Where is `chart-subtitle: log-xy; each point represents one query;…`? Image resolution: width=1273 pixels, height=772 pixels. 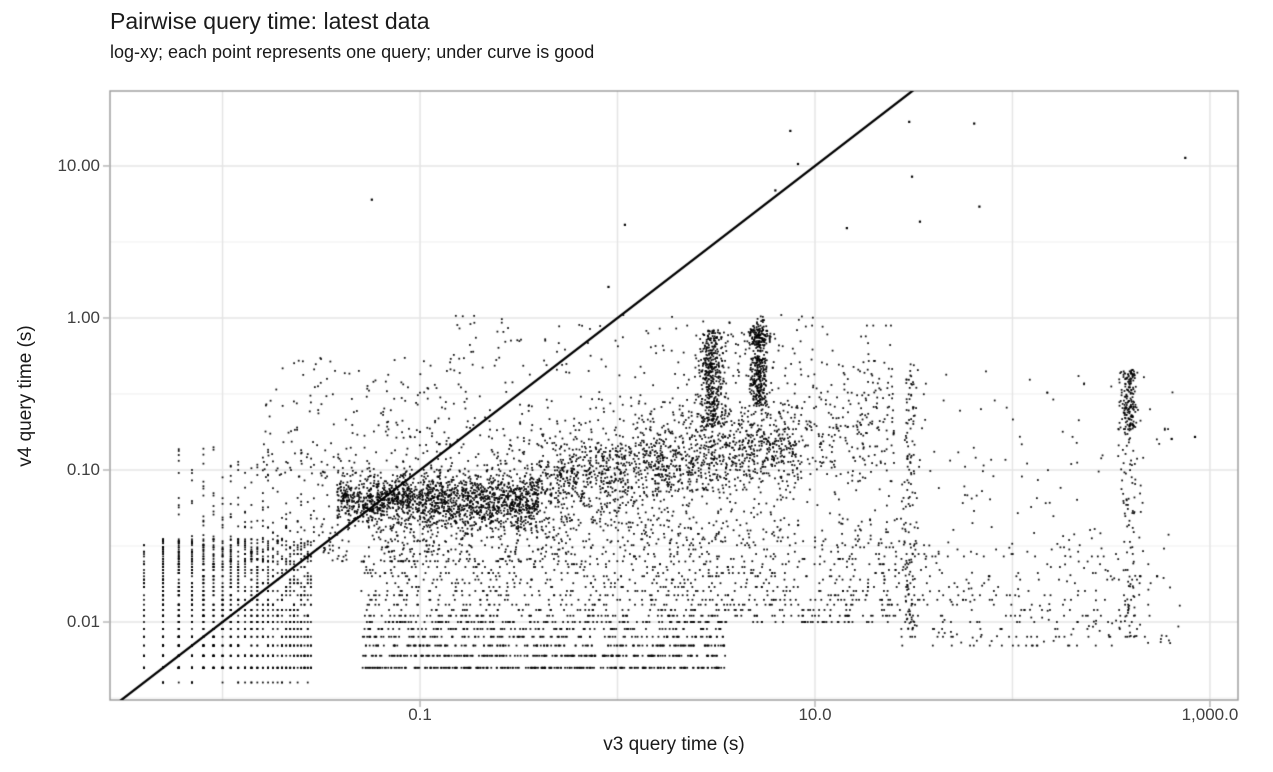 chart-subtitle: log-xy; each point represents one query;… is located at coordinates (352, 52).